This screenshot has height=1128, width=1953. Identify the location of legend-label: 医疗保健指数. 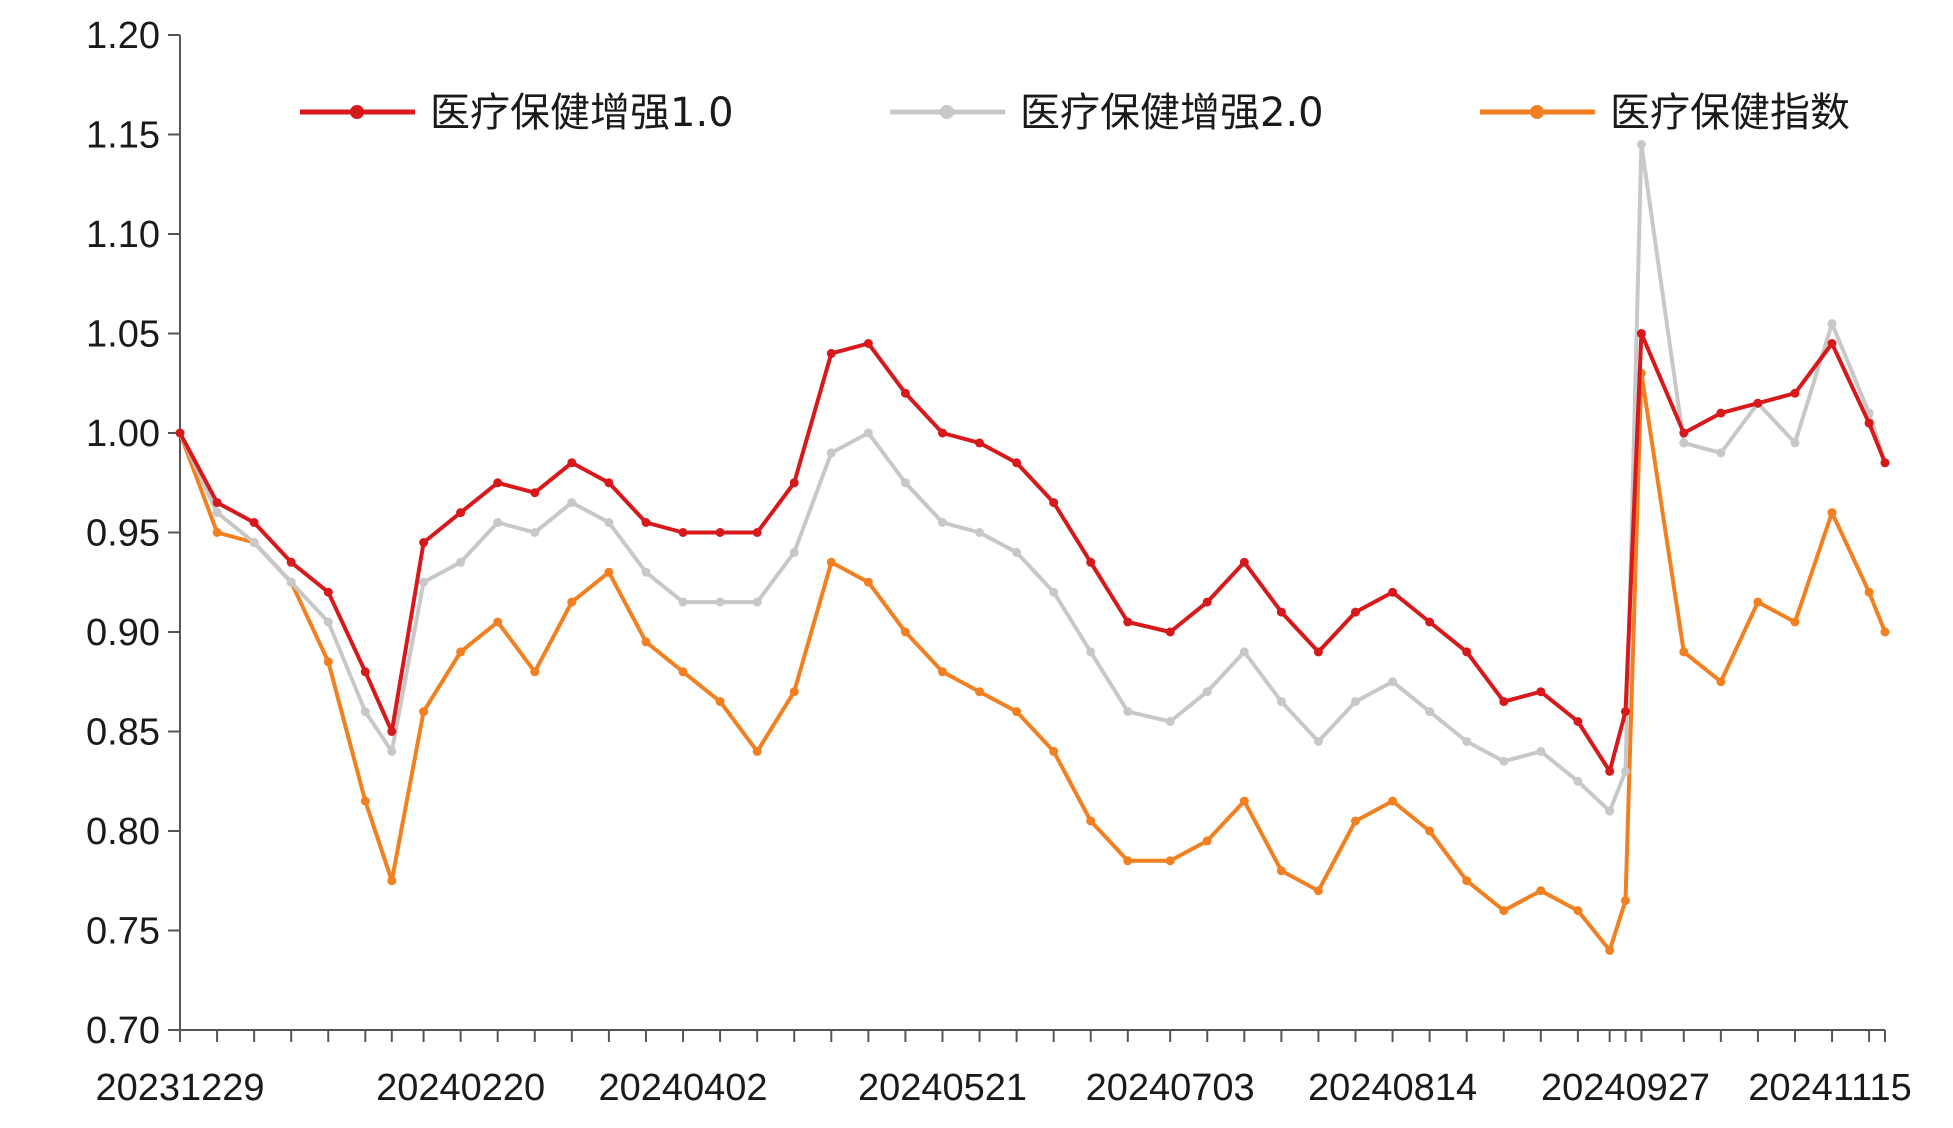
(1730, 113).